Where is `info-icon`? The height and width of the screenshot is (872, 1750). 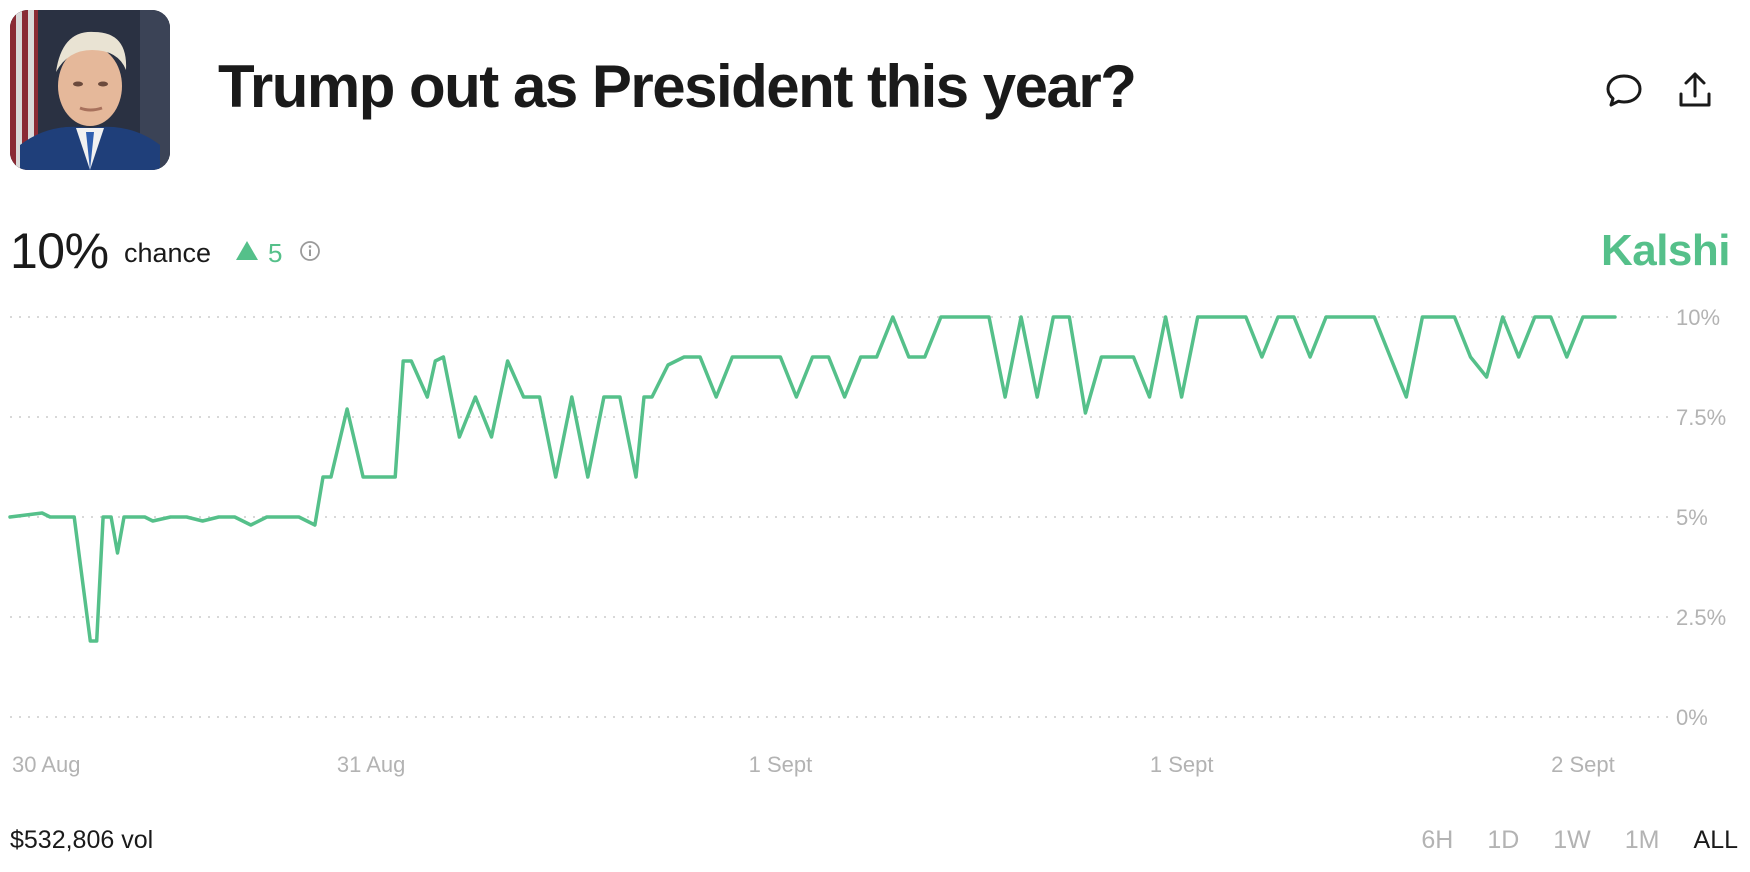 info-icon is located at coordinates (310, 253).